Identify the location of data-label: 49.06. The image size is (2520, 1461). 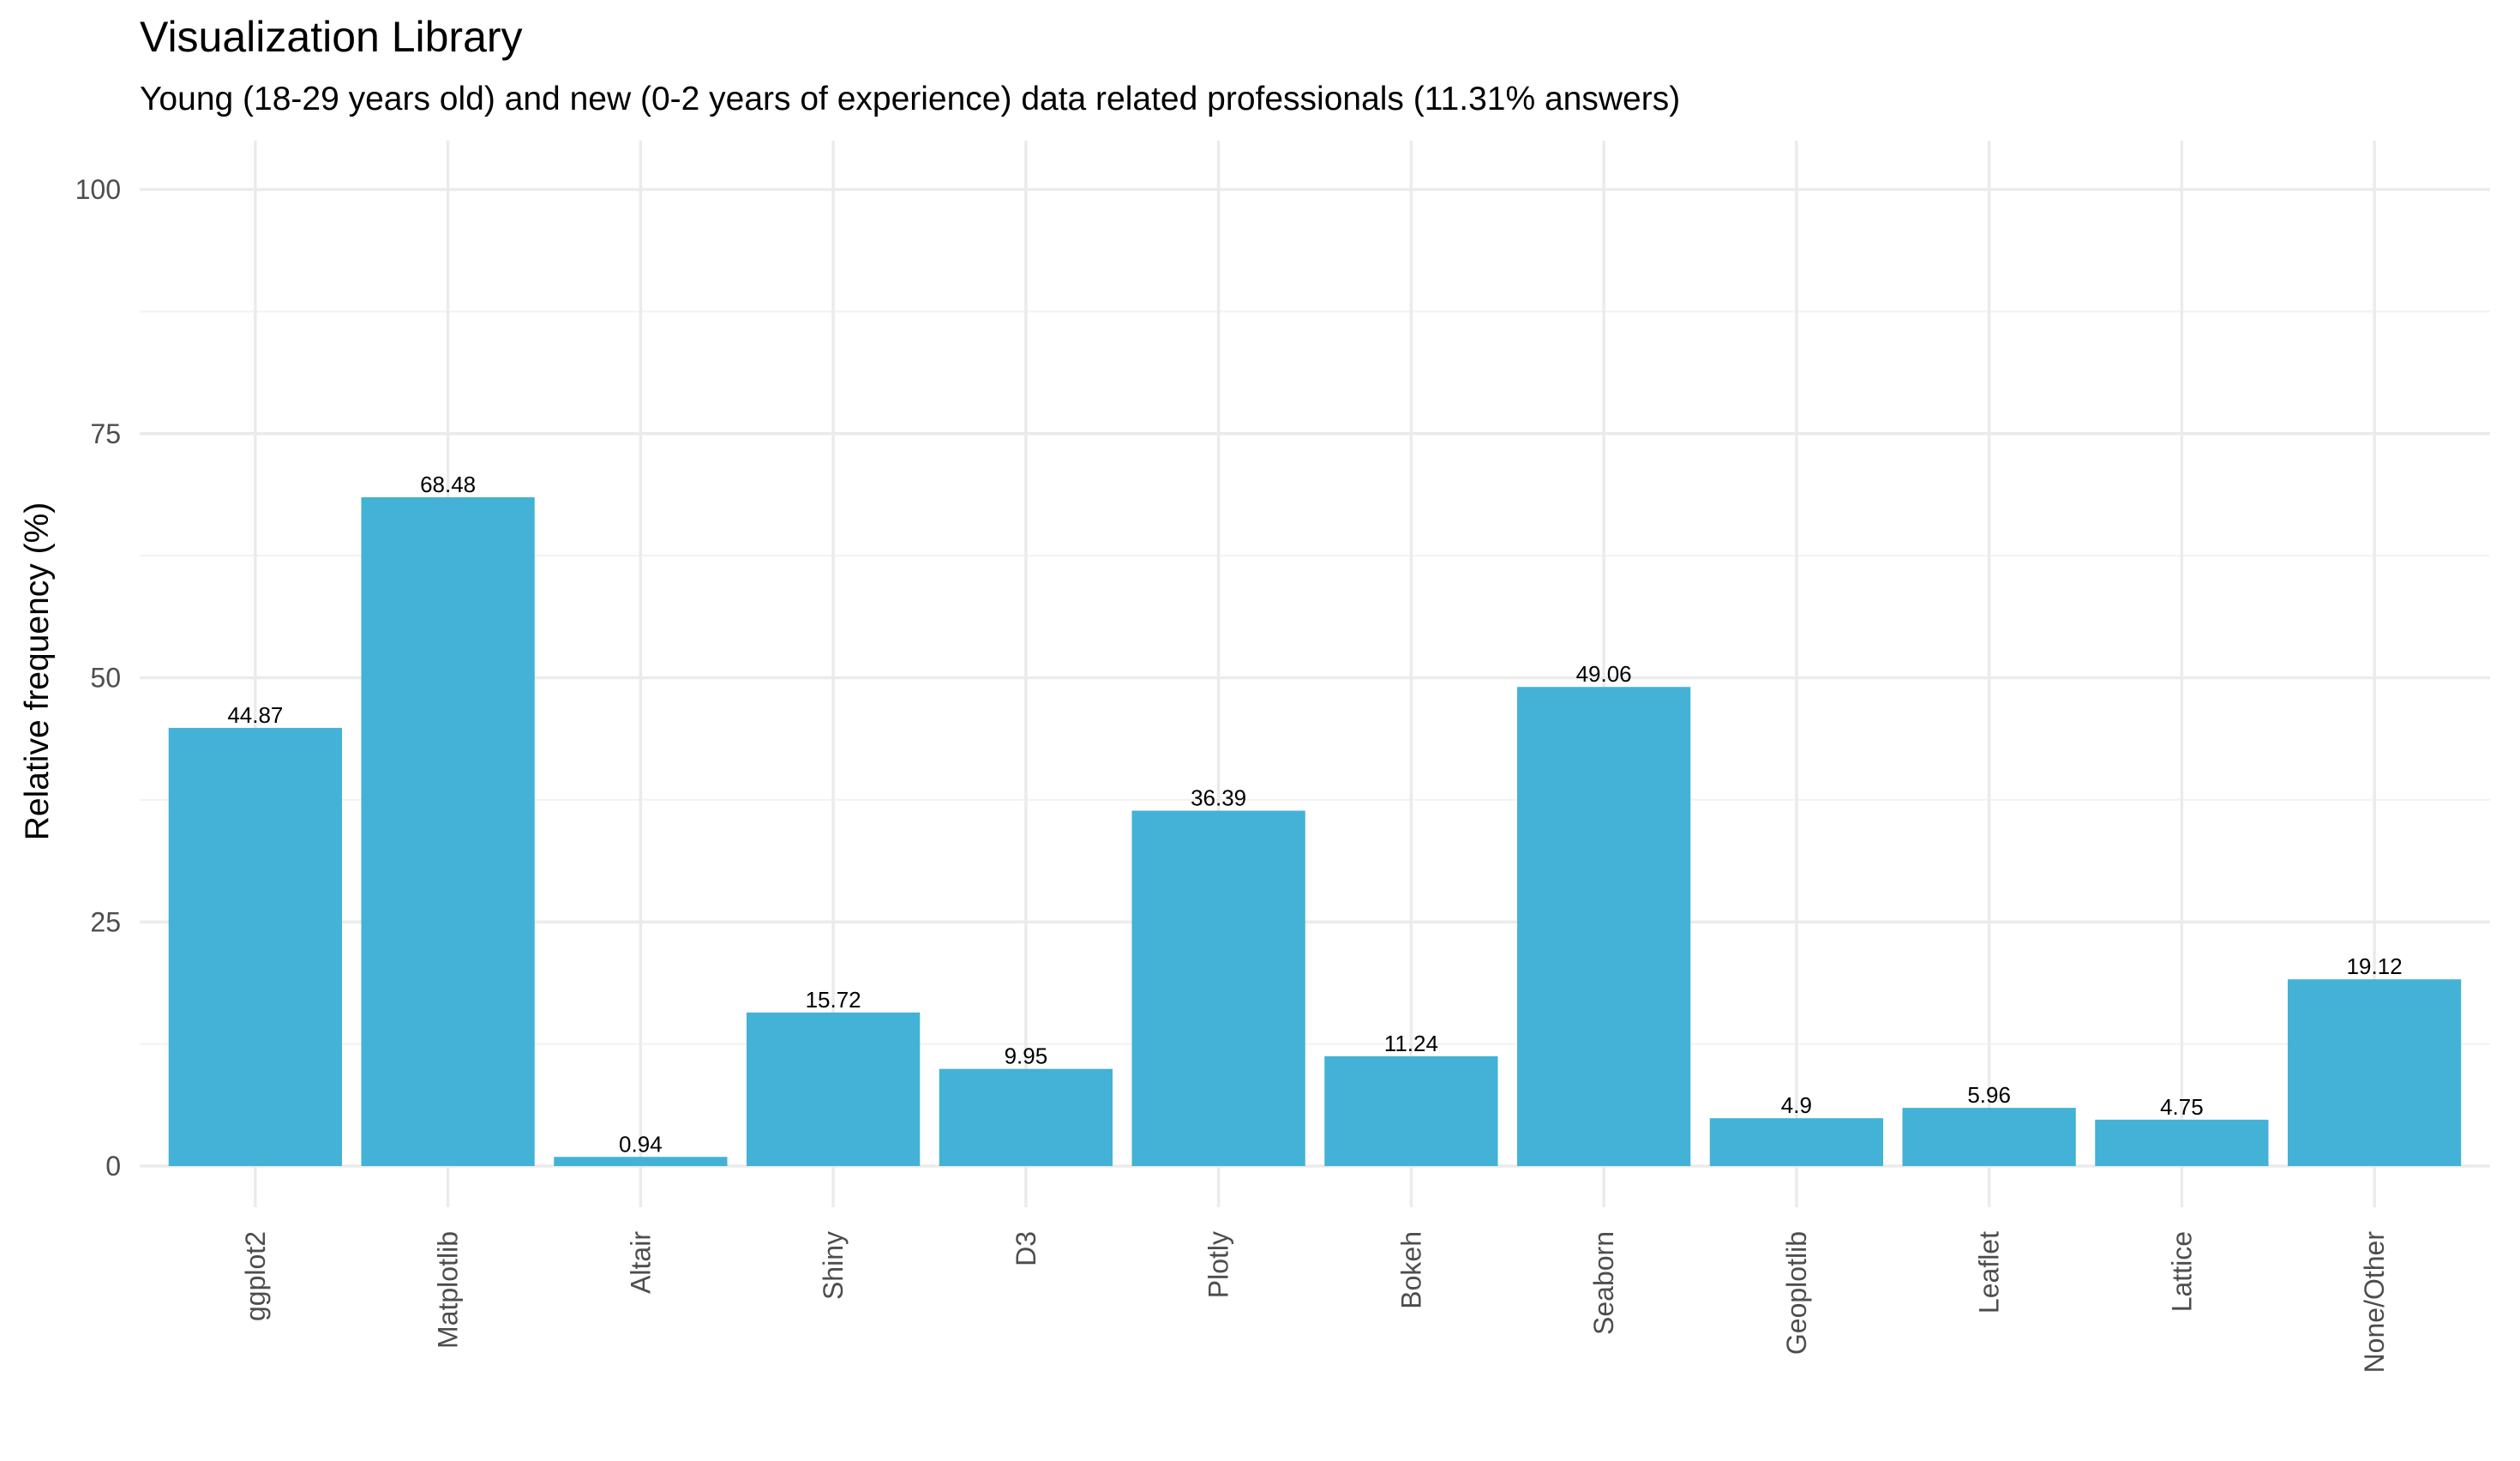
(1604, 674).